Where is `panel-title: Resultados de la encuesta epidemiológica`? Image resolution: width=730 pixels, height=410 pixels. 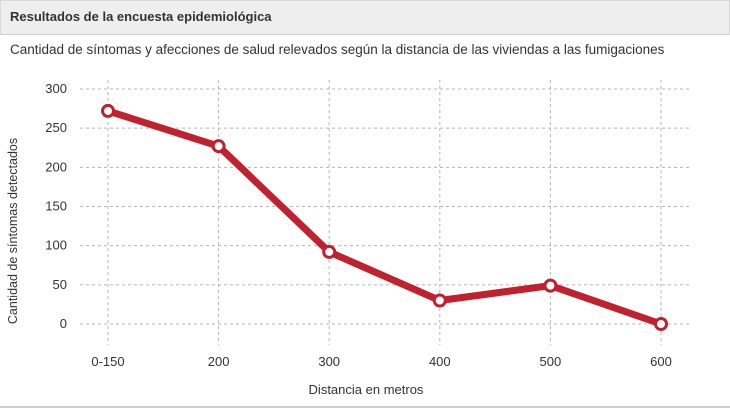 panel-title: Resultados de la encuesta epidemiológica is located at coordinates (141, 16).